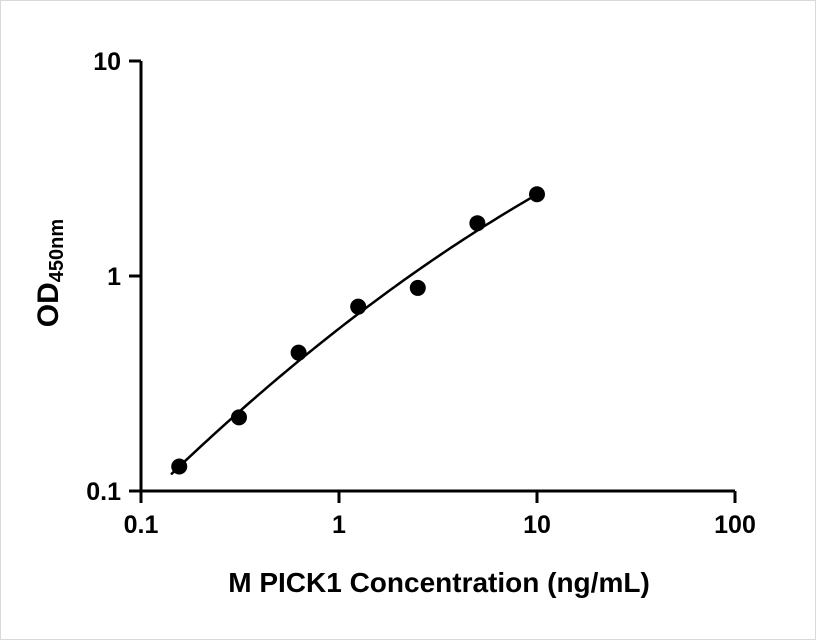 The width and height of the screenshot is (816, 640). What do you see at coordinates (439, 582) in the screenshot?
I see `x-axis-title: M PICK1 Concentration (ng/mL)` at bounding box center [439, 582].